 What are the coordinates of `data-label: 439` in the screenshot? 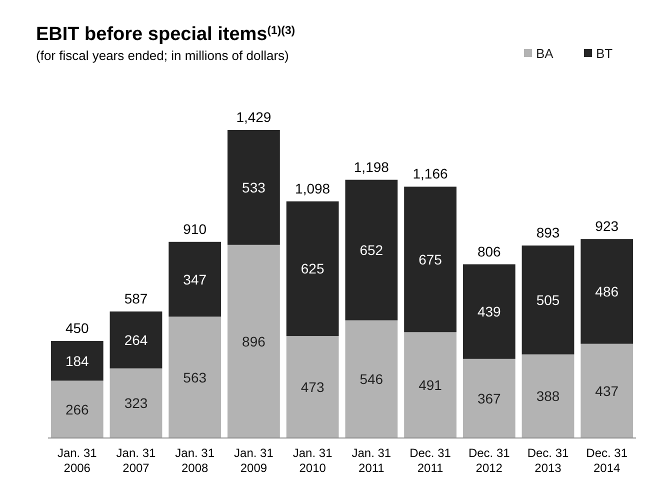 It's located at (489, 312).